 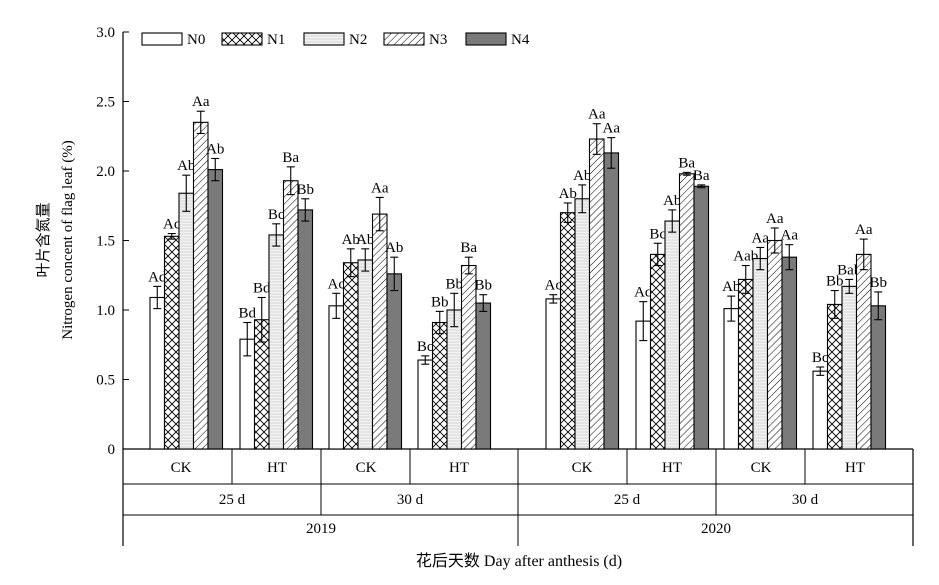 What do you see at coordinates (745, 257) in the screenshot?
I see `significance-label: Aab` at bounding box center [745, 257].